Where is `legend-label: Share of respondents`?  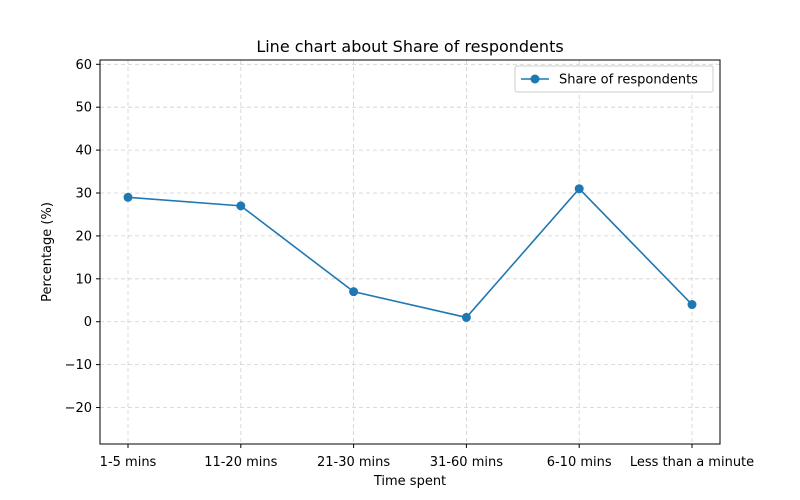 legend-label: Share of respondents is located at coordinates (628, 80).